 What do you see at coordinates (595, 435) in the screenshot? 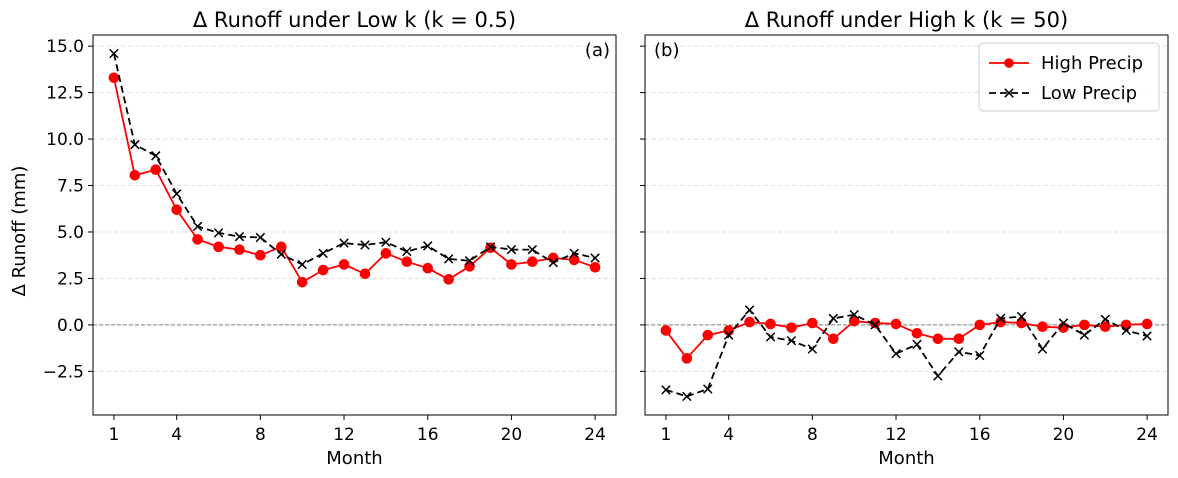
I see `x-tick-label: 24` at bounding box center [595, 435].